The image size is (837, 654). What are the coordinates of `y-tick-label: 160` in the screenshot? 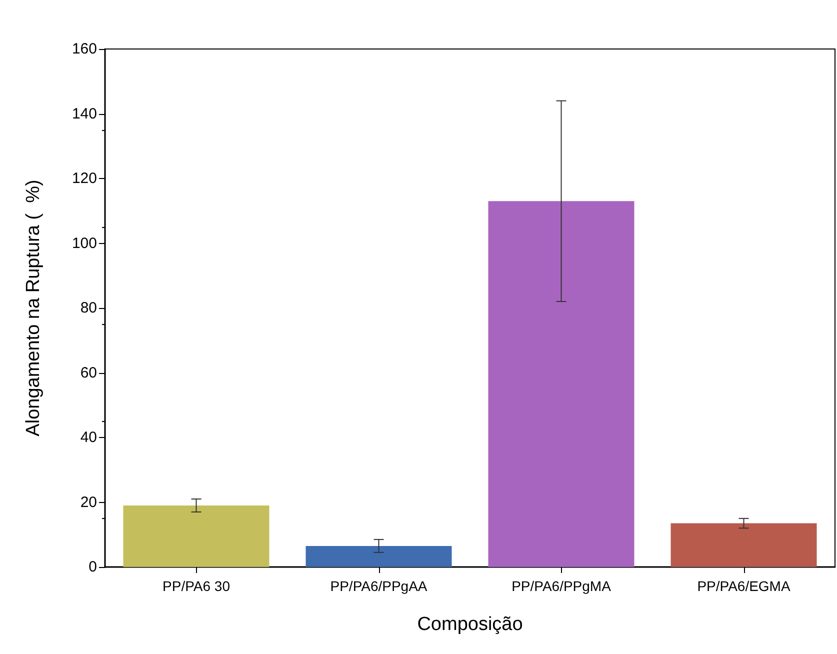 It's located at (84, 49).